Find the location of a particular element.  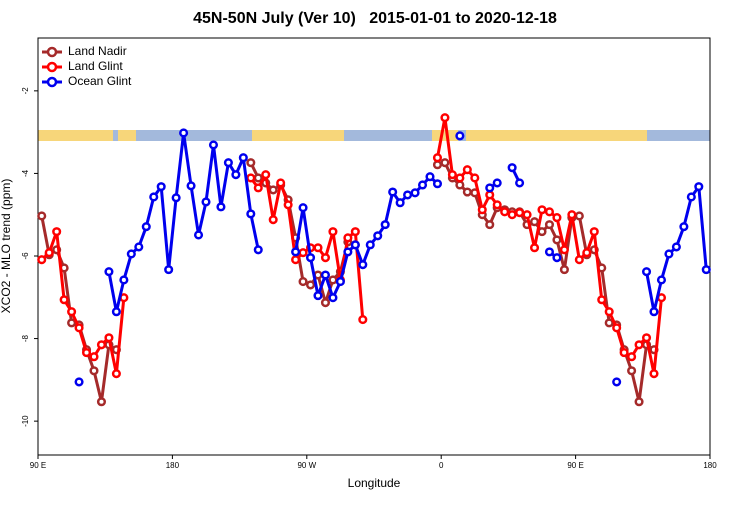

y-tick-label: -8 is located at coordinates (25, 338).